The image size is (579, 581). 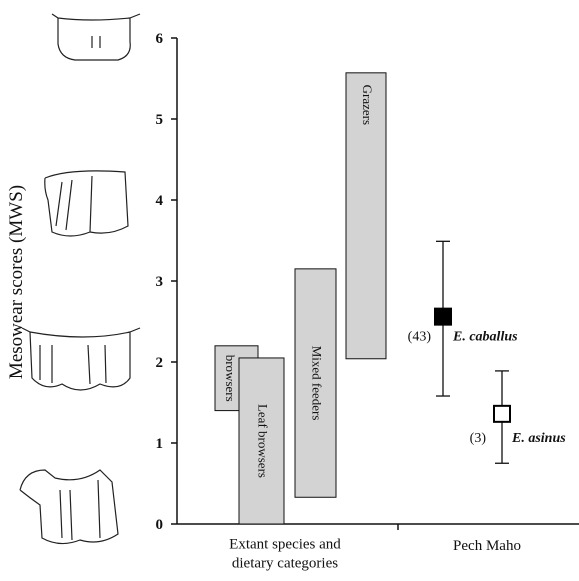 What do you see at coordinates (160, 201) in the screenshot?
I see `y-tick-label: 4` at bounding box center [160, 201].